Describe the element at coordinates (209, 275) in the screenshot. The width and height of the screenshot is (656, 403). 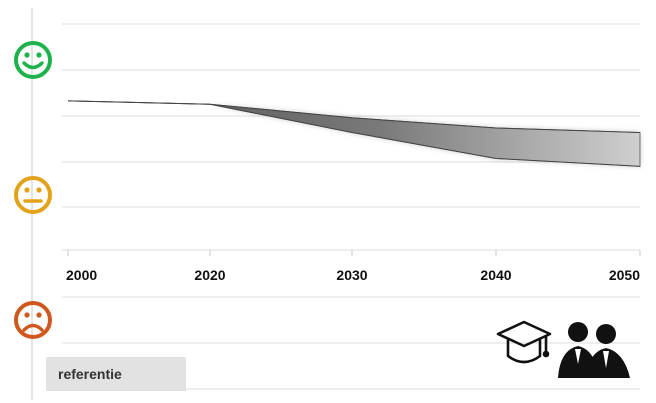
I see `x-tick-label: 2020` at that location.